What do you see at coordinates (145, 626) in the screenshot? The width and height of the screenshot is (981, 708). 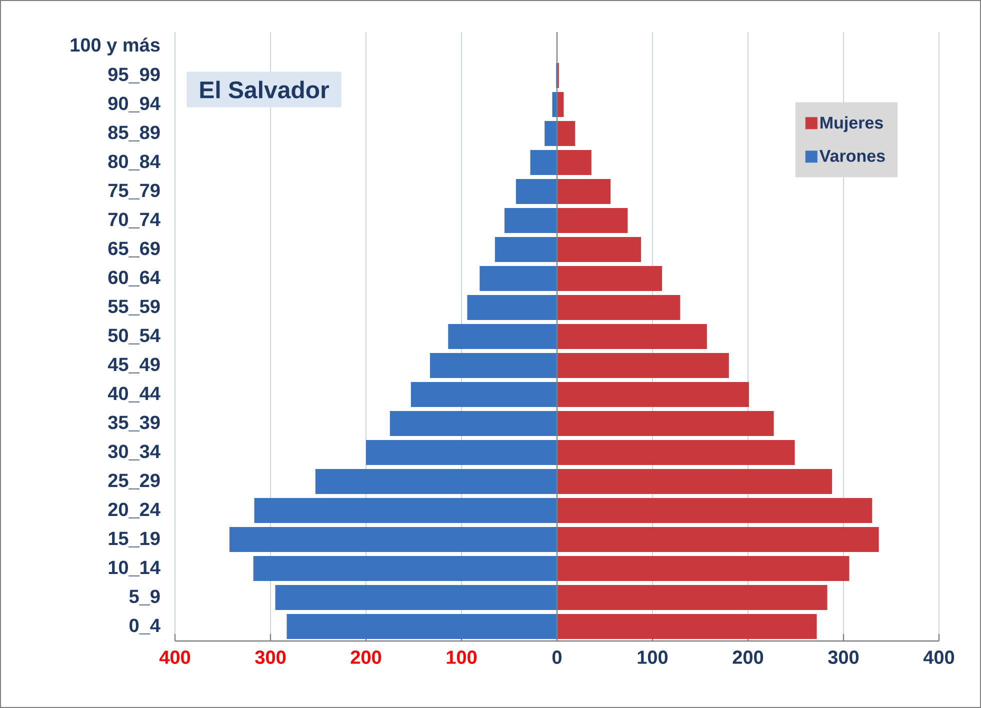 I see `y-tick-label: 0_4` at bounding box center [145, 626].